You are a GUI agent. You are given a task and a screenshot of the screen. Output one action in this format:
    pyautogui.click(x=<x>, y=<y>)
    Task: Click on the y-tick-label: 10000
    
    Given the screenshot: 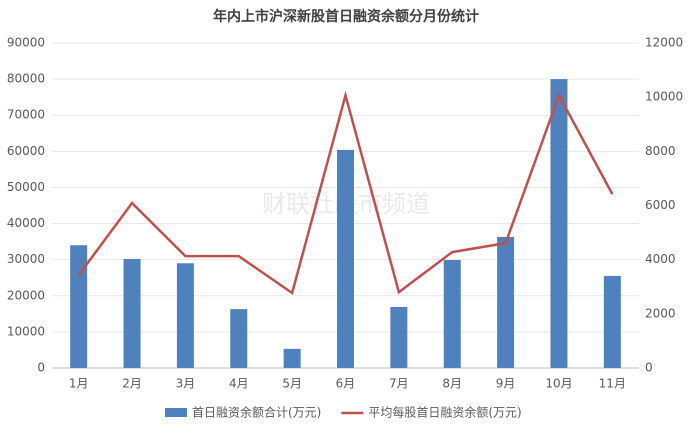 What is the action you would take?
    pyautogui.click(x=26, y=331)
    